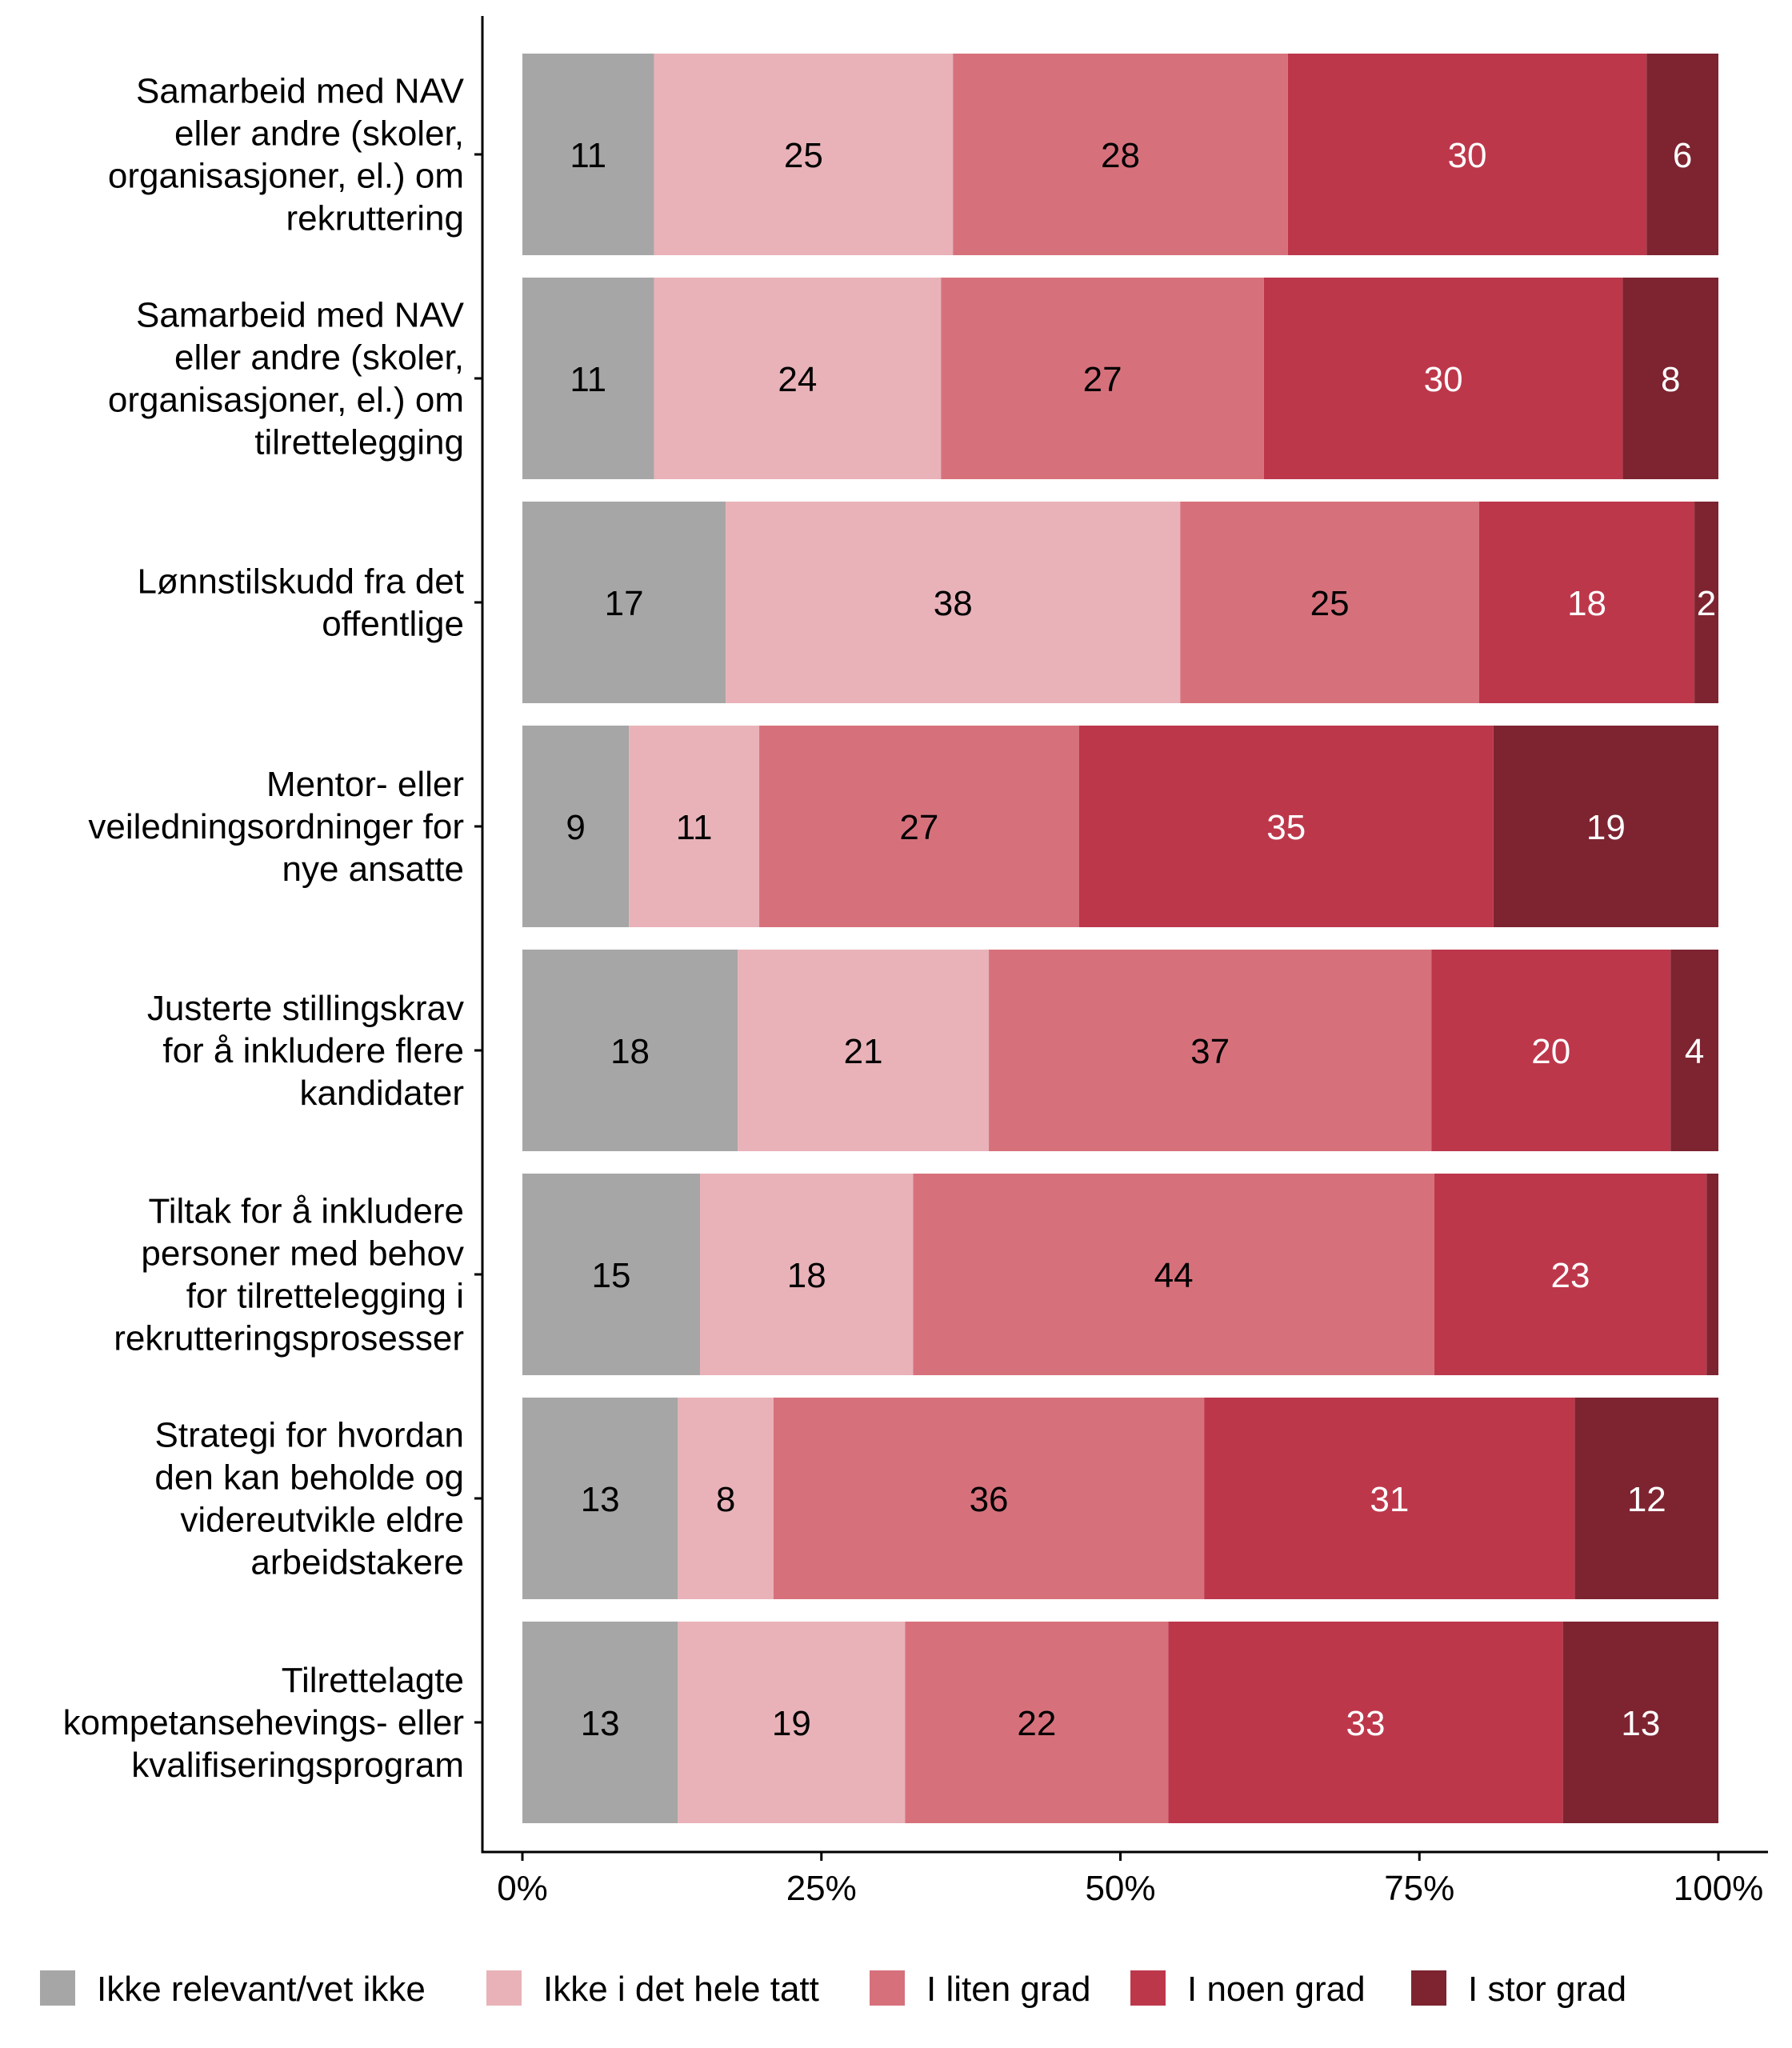  Describe the element at coordinates (1120, 1888) in the screenshot. I see `x-tick-label: 50%` at that location.